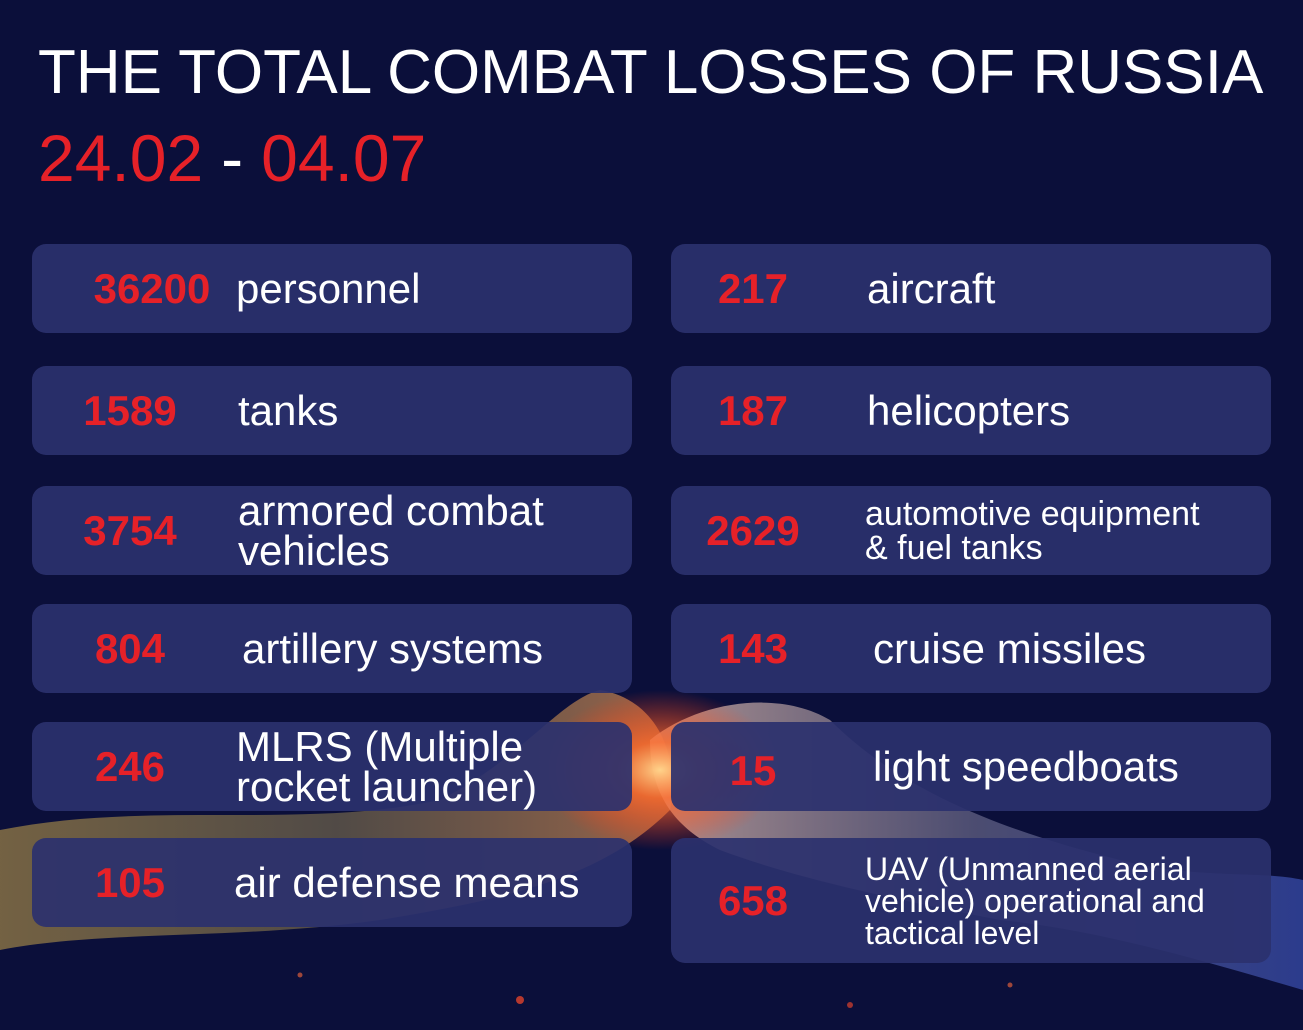 The height and width of the screenshot is (1030, 1303). I want to click on loss-card-cruise-missiles: 143 cruise missiles, so click(971, 648).